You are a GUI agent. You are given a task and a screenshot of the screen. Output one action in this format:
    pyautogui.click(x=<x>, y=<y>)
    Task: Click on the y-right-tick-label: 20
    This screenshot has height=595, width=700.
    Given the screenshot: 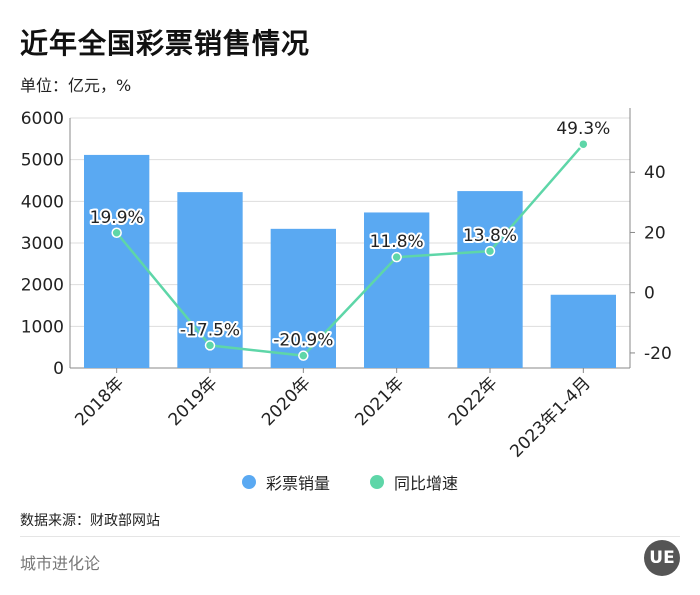 What is the action you would take?
    pyautogui.click(x=655, y=233)
    